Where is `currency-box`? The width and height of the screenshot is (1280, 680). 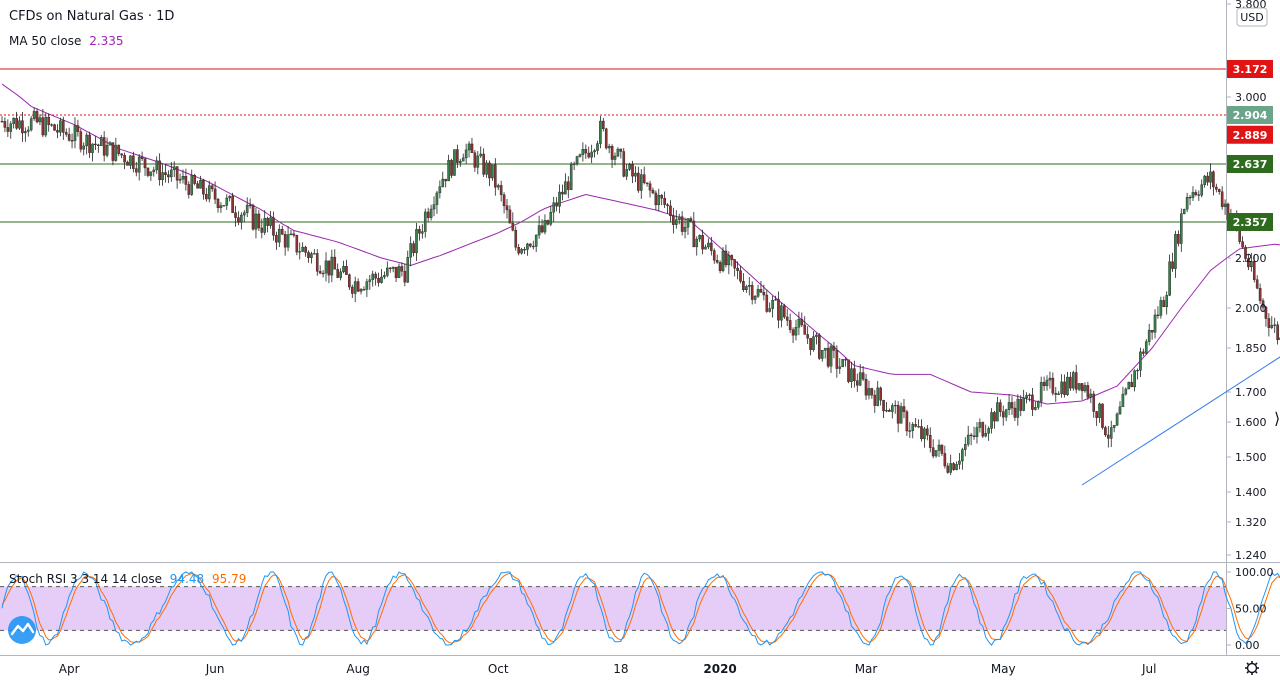
currency-box is located at coordinates (1252, 17).